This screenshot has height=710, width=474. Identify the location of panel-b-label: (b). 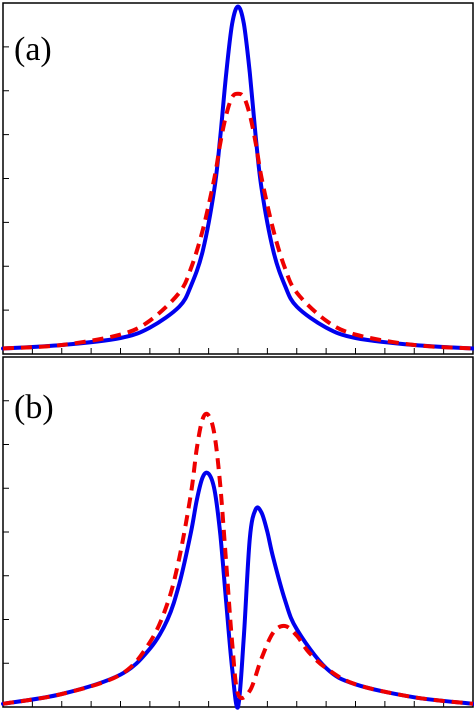
(34, 407).